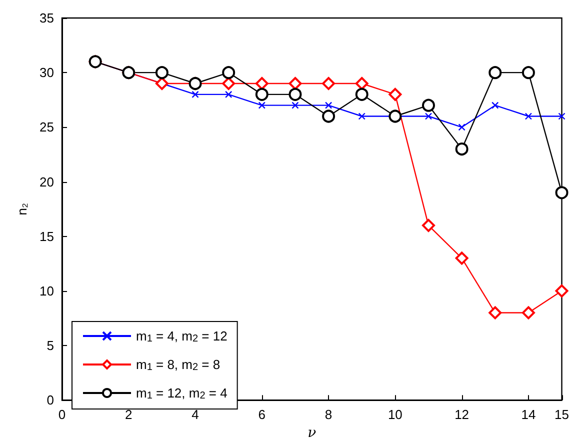 The image size is (572, 445). What do you see at coordinates (195, 414) in the screenshot?
I see `x-tick-label: 4` at bounding box center [195, 414].